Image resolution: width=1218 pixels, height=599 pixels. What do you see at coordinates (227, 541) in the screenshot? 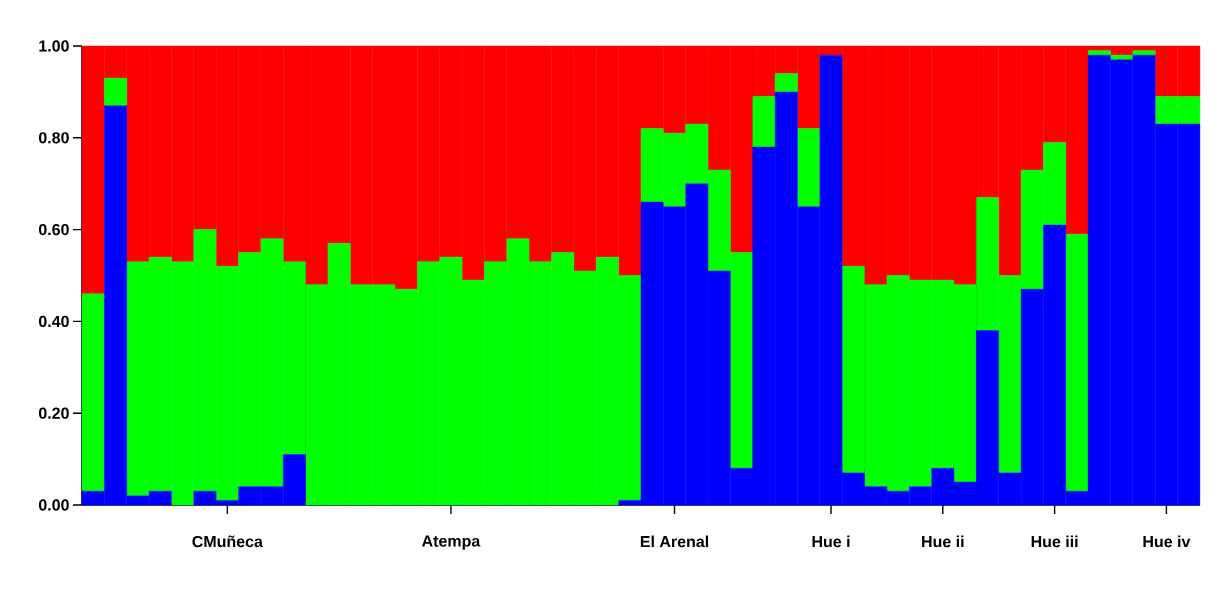
I see `x-tick-label: CMuñeca` at bounding box center [227, 541].